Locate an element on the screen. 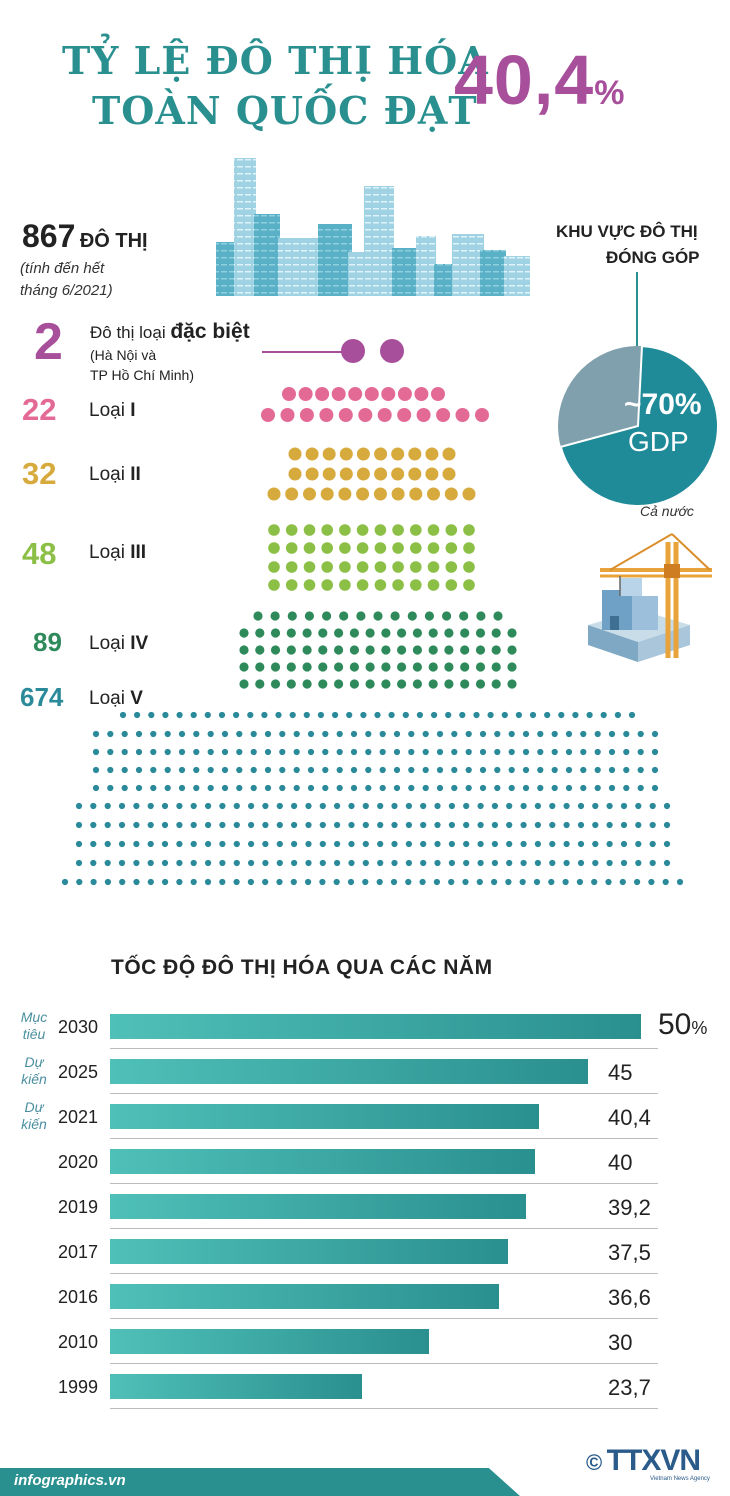  bar-2025 is located at coordinates (349, 1071).